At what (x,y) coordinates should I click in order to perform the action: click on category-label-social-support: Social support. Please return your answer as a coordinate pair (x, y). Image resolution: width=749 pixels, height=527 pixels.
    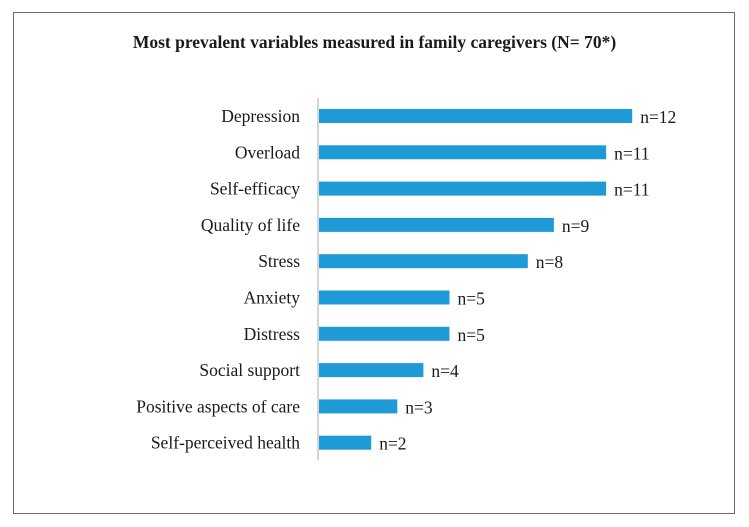
    Looking at the image, I should click on (249, 370).